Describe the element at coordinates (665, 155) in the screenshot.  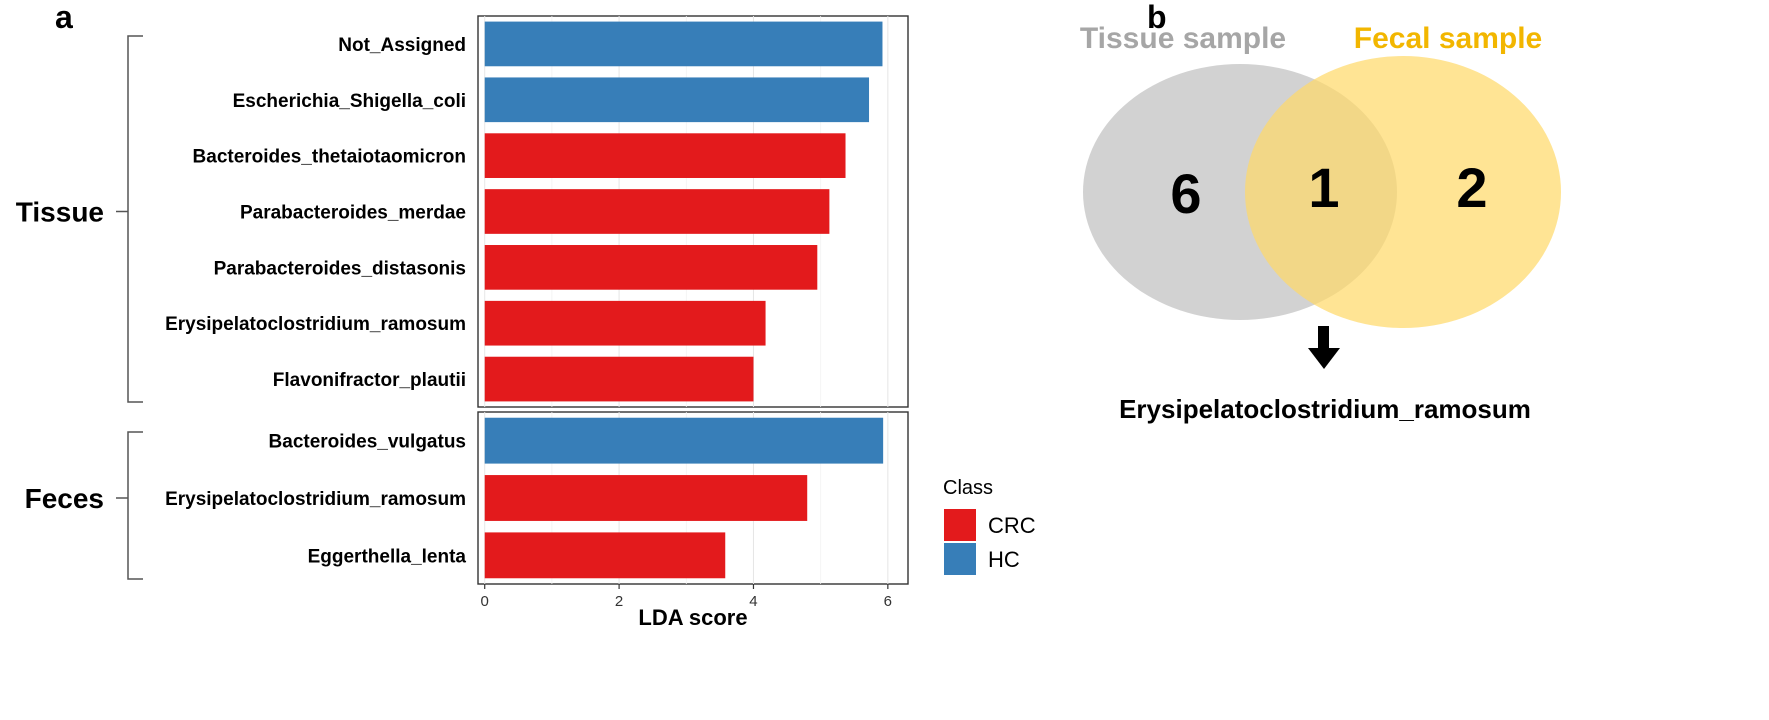
I see `bar-tissue-bacteroides-thetaiotaomicron` at that location.